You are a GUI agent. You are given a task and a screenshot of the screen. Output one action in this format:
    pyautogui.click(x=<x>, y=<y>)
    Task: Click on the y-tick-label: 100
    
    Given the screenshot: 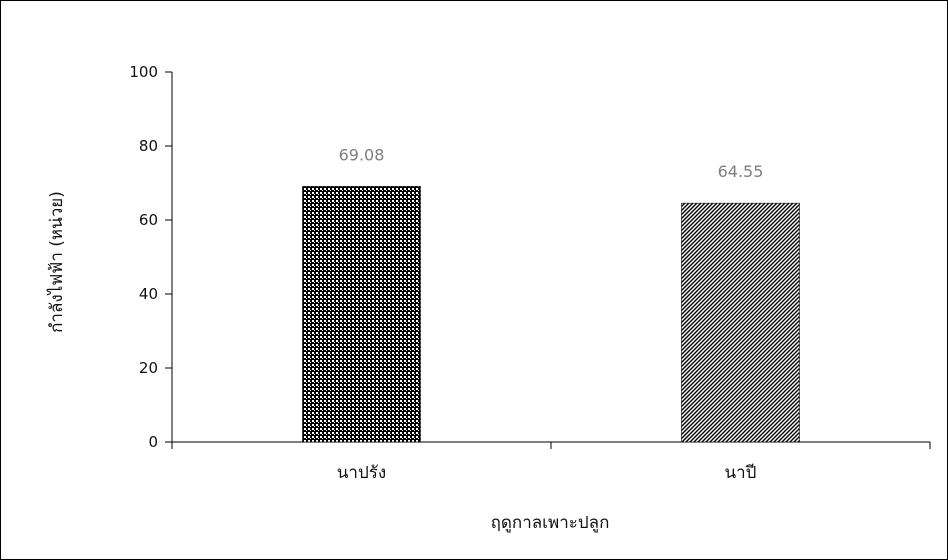 What is the action you would take?
    pyautogui.click(x=143, y=72)
    